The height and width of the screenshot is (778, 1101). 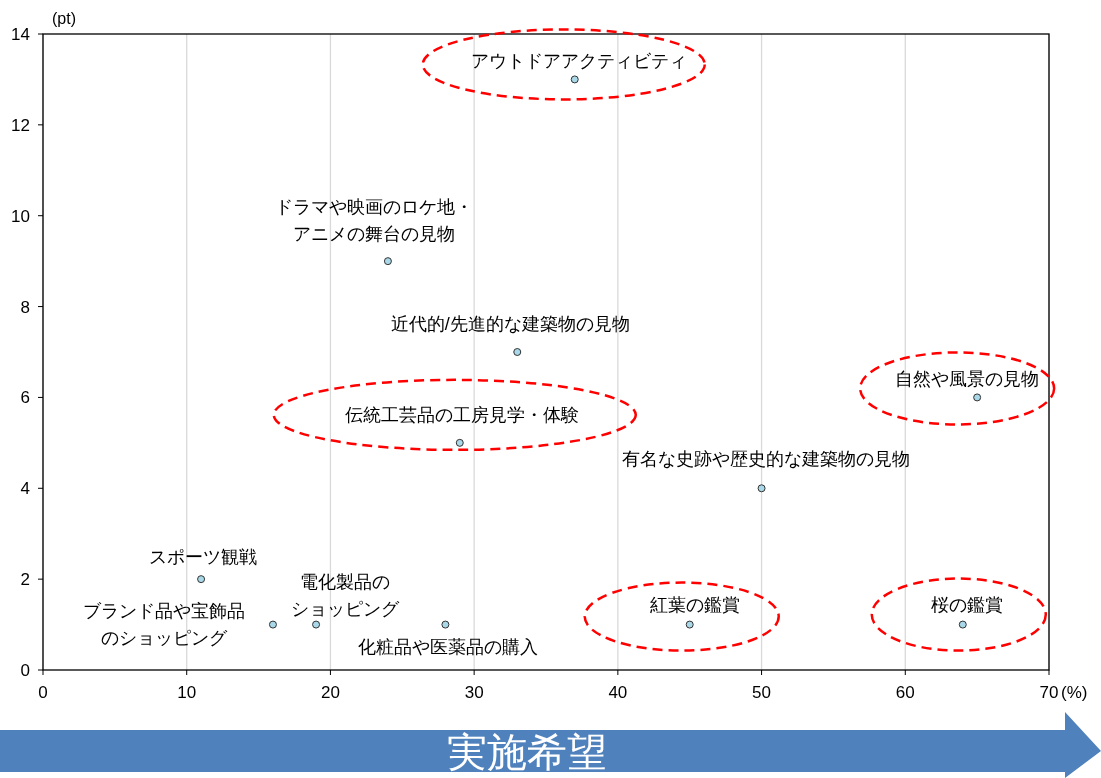 I want to click on annotation: ドラマや映画のロケ地・アニメの舞台の見物, so click(x=373, y=220).